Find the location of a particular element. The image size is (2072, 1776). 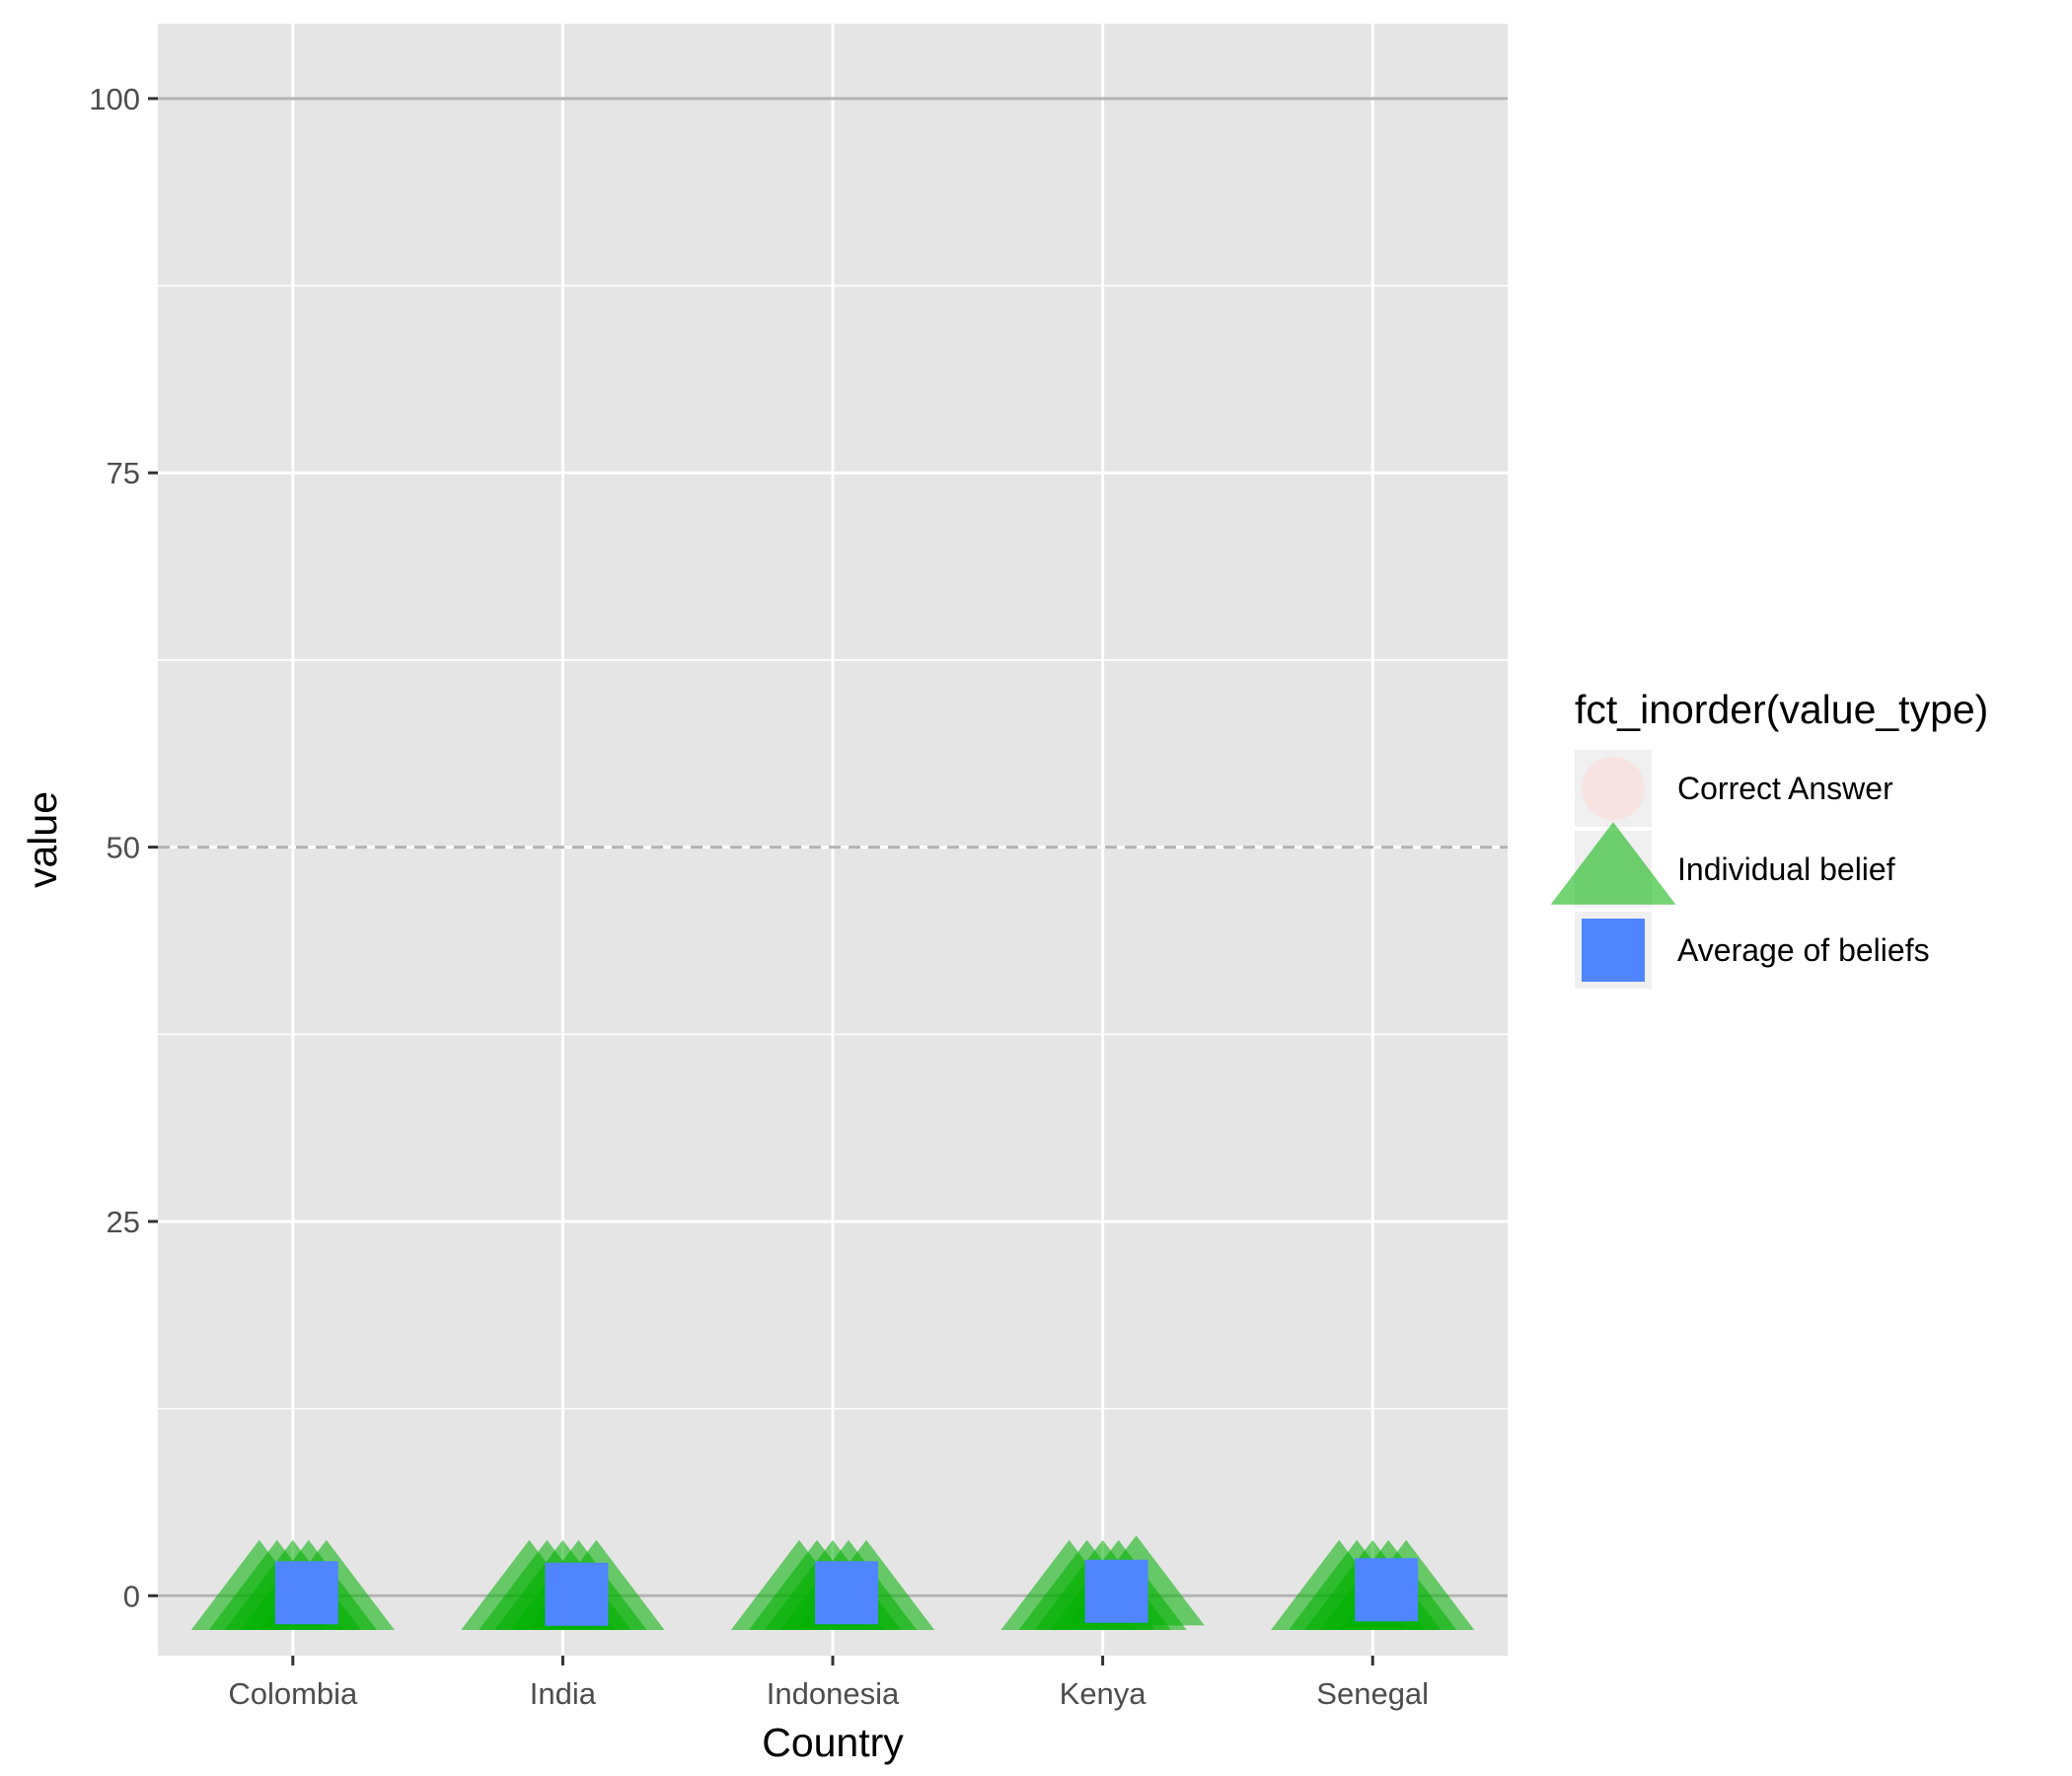

legend-item: Individual belief is located at coordinates (1722, 865).